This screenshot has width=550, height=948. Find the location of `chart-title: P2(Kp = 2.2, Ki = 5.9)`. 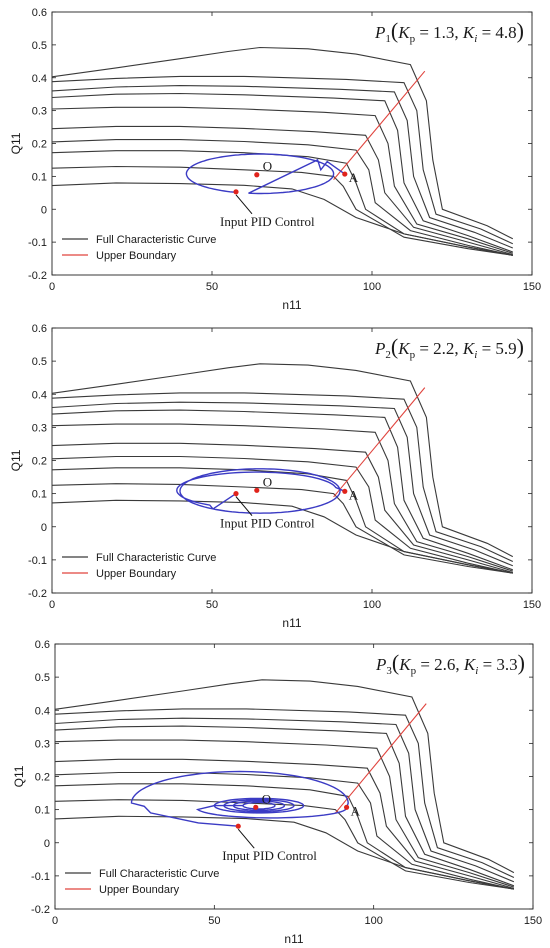

chart-title: P2(Kp = 2.2, Ki = 5.9) is located at coordinates (449, 347).